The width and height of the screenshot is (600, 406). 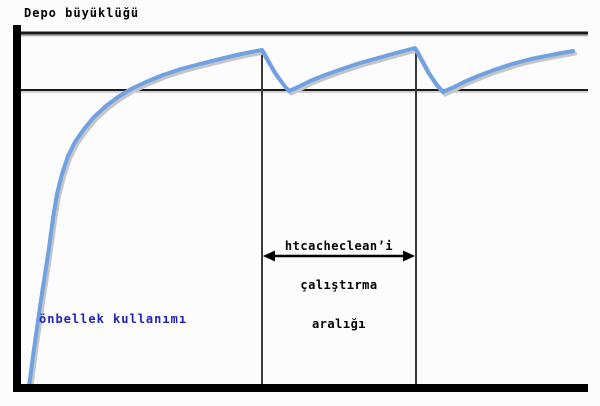 What do you see at coordinates (269, 256) in the screenshot?
I see `interval-arrow-left-head-icon` at bounding box center [269, 256].